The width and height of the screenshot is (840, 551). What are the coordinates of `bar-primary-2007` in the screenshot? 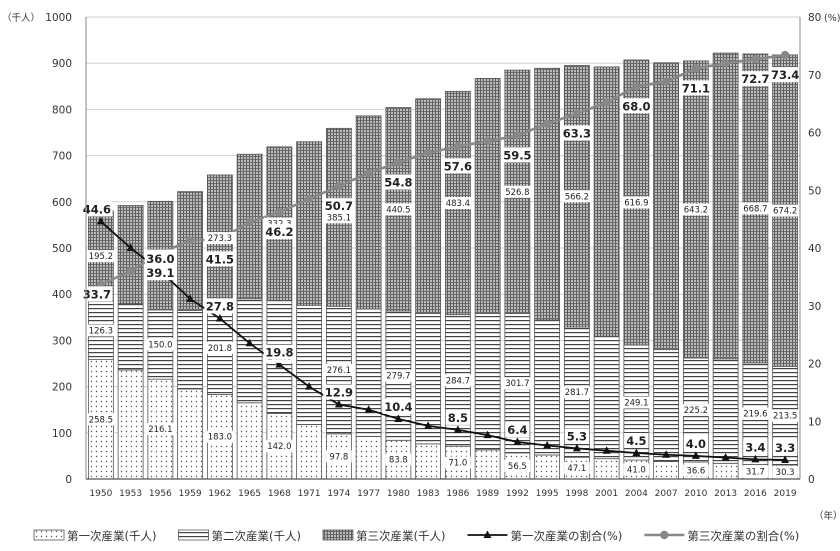 It's located at (666, 470).